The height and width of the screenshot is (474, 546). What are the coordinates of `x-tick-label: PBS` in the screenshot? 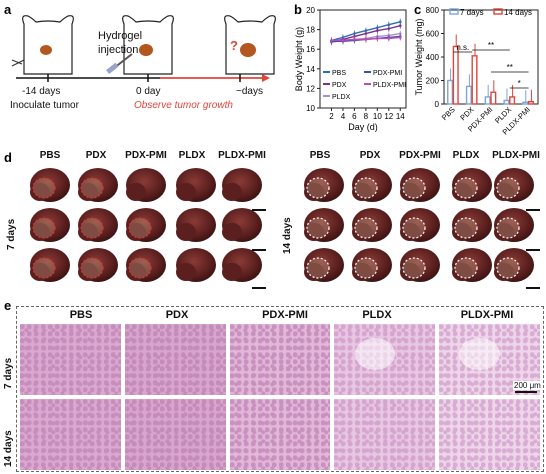 It's located at (448, 113).